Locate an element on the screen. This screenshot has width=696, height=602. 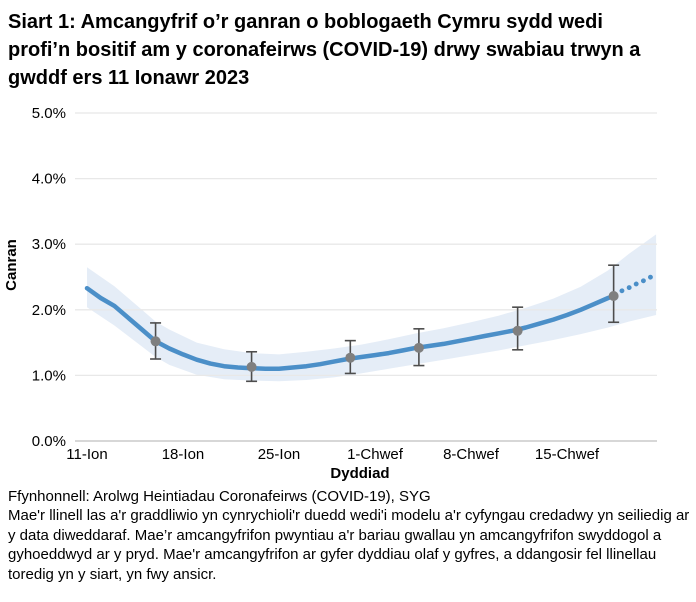
estimate-30-Ion is located at coordinates (350, 357).